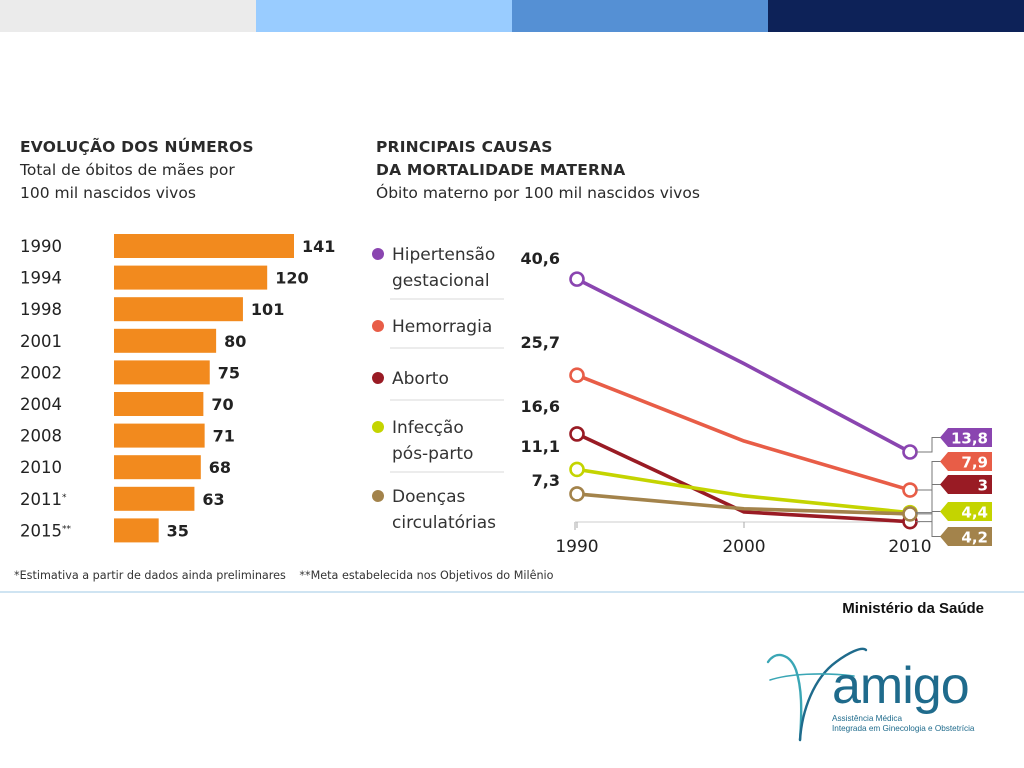 The width and height of the screenshot is (1024, 768). I want to click on top-color-bar, so click(512, 16).